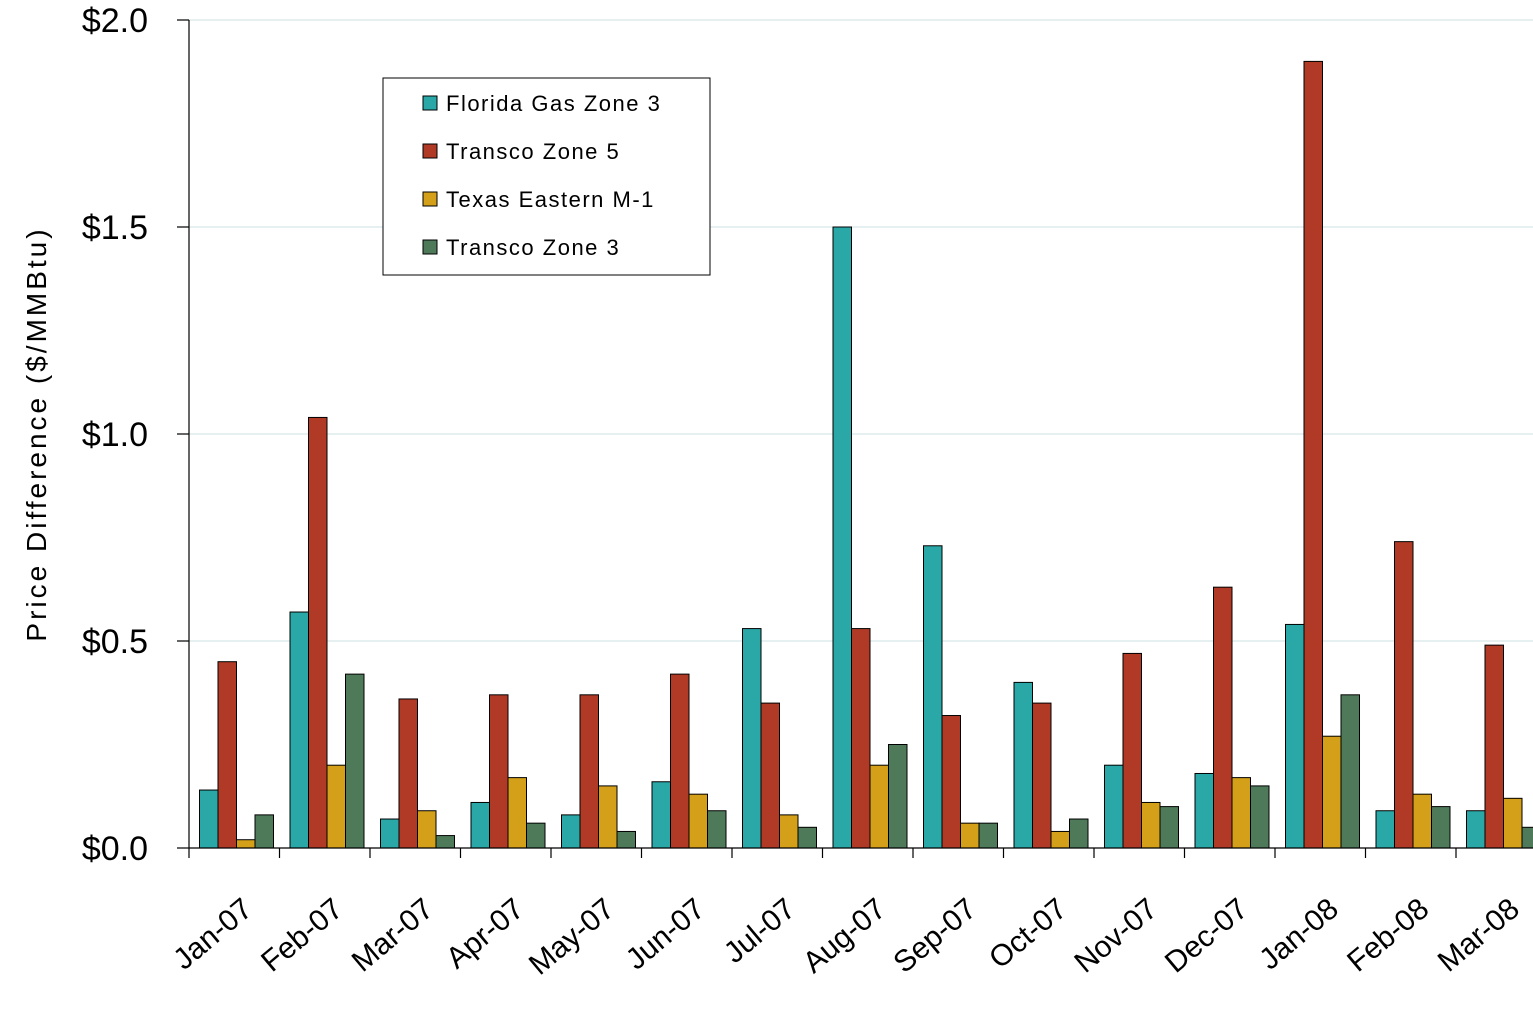 The height and width of the screenshot is (1035, 1533). What do you see at coordinates (760, 931) in the screenshot?
I see `x-tick-label: Jul-07` at bounding box center [760, 931].